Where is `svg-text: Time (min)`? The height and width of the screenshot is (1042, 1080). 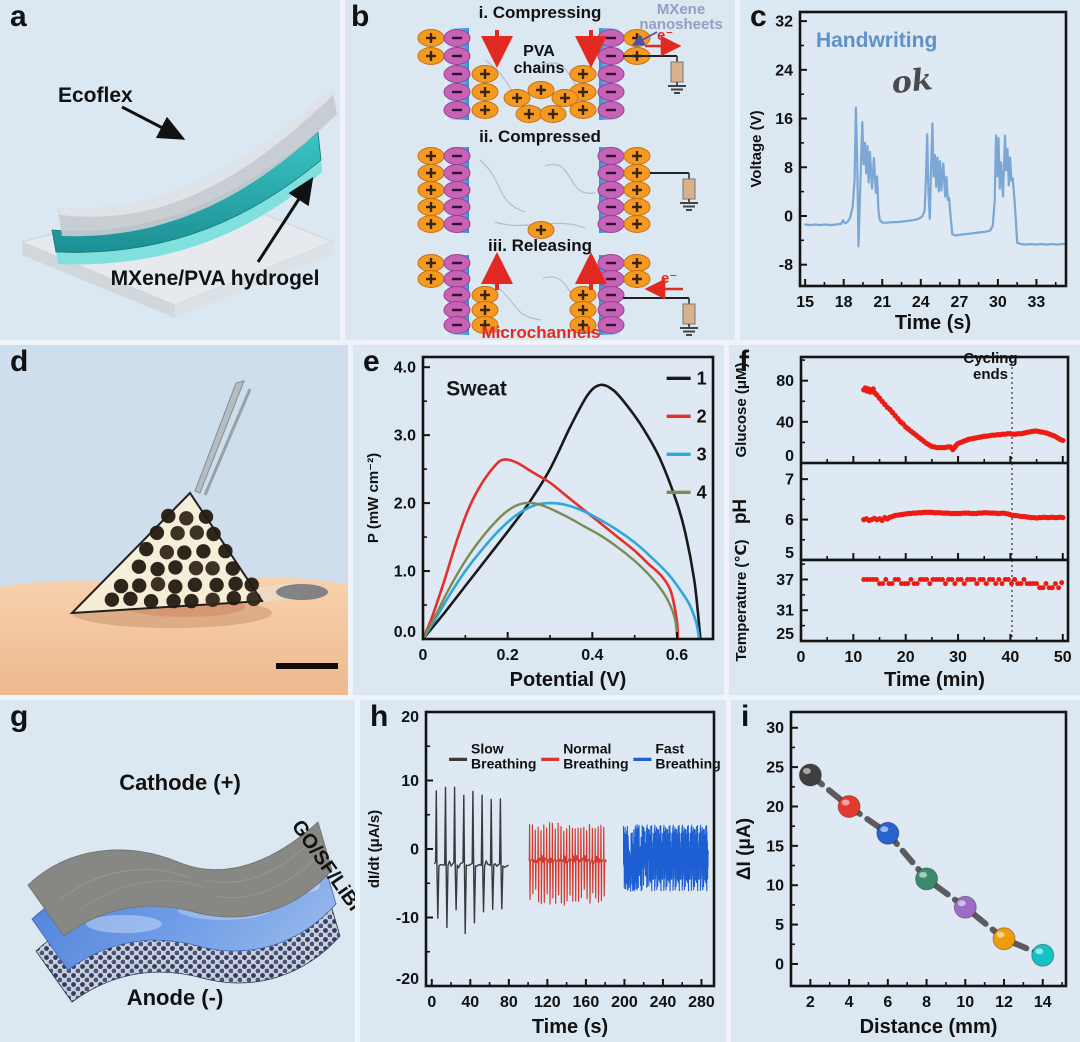 svg-text: Time (min) is located at coordinates (934, 680).